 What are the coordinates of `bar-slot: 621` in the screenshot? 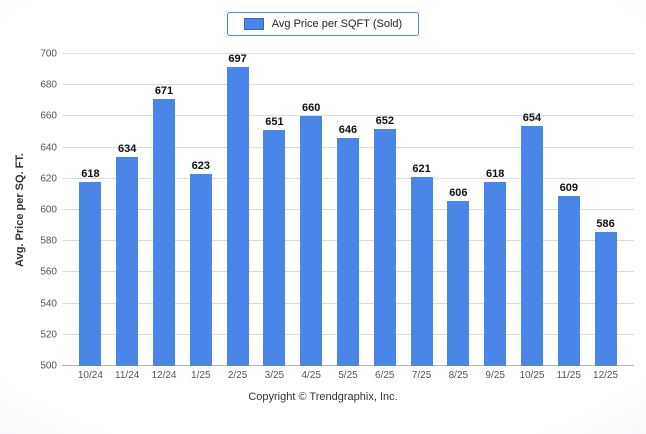 It's located at (421, 210).